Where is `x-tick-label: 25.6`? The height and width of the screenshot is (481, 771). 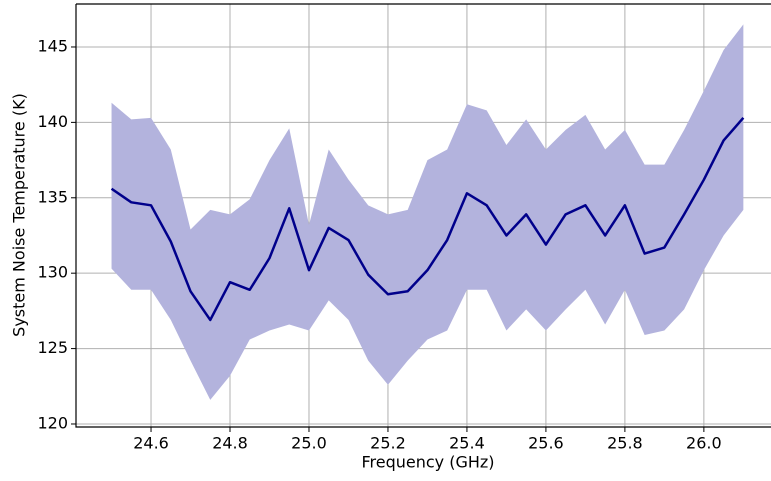
x-tick-label: 25.6 is located at coordinates (546, 443).